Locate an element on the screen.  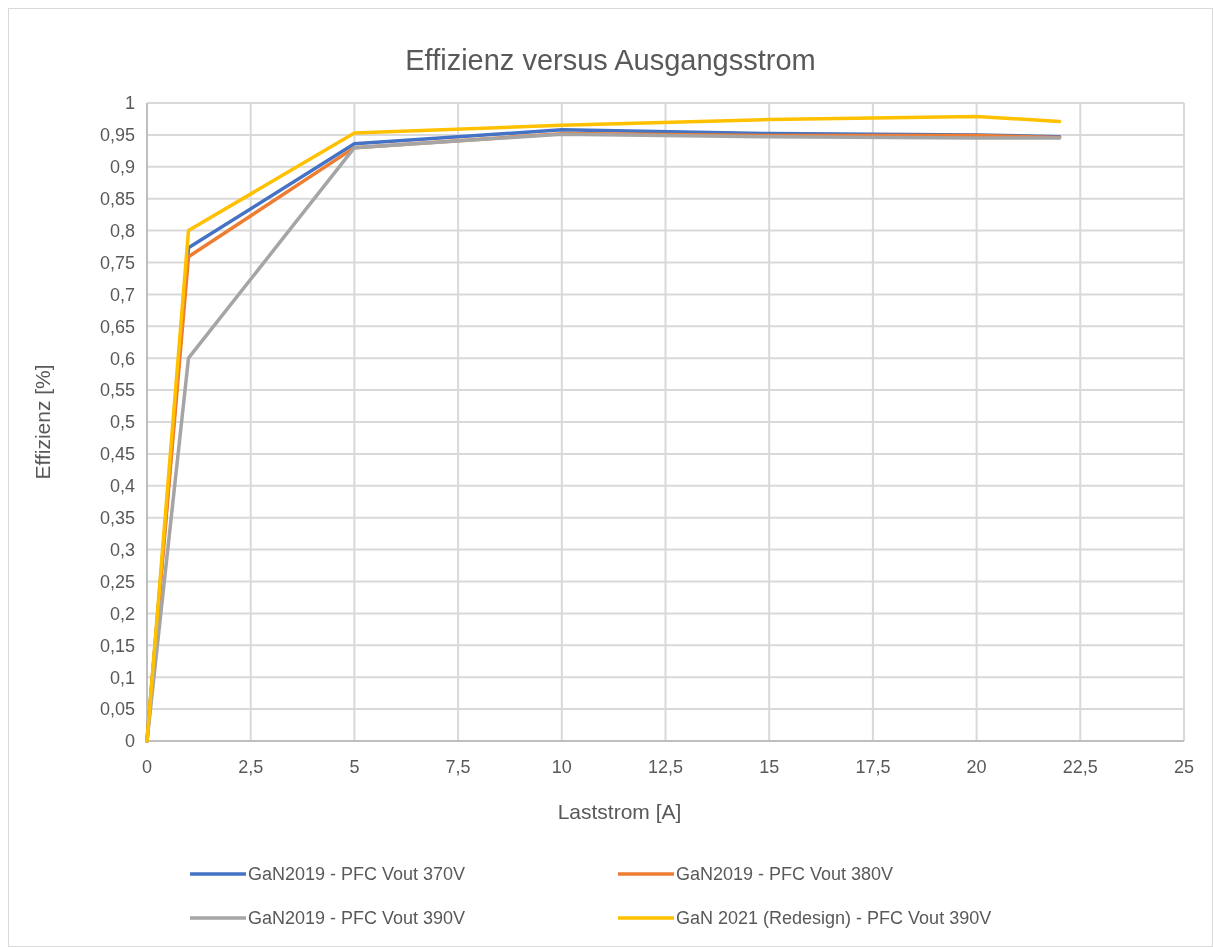
y-tick-label: 0,9 is located at coordinates (122, 167).